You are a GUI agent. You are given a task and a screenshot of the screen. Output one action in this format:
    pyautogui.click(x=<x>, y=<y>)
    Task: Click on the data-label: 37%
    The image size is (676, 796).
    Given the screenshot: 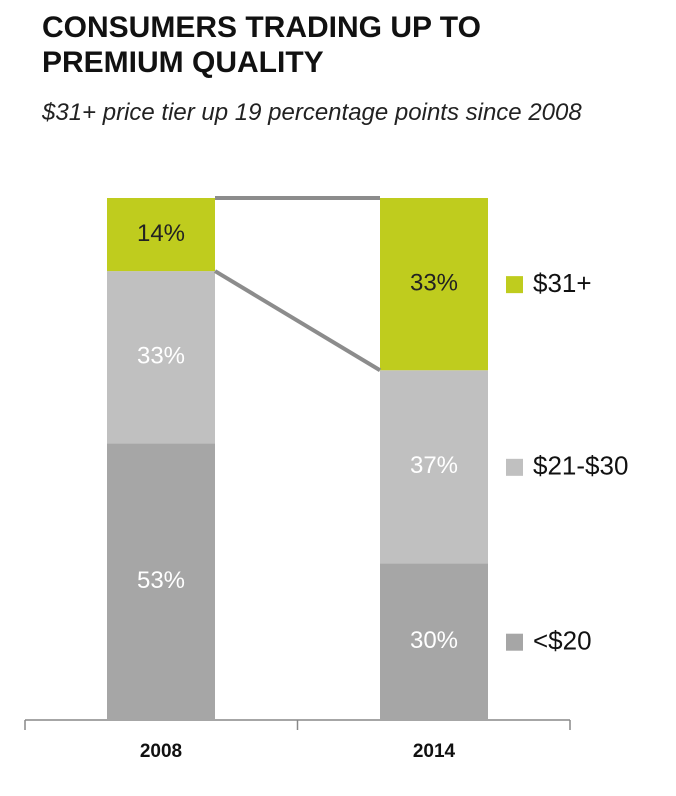 What is the action you would take?
    pyautogui.click(x=434, y=465)
    